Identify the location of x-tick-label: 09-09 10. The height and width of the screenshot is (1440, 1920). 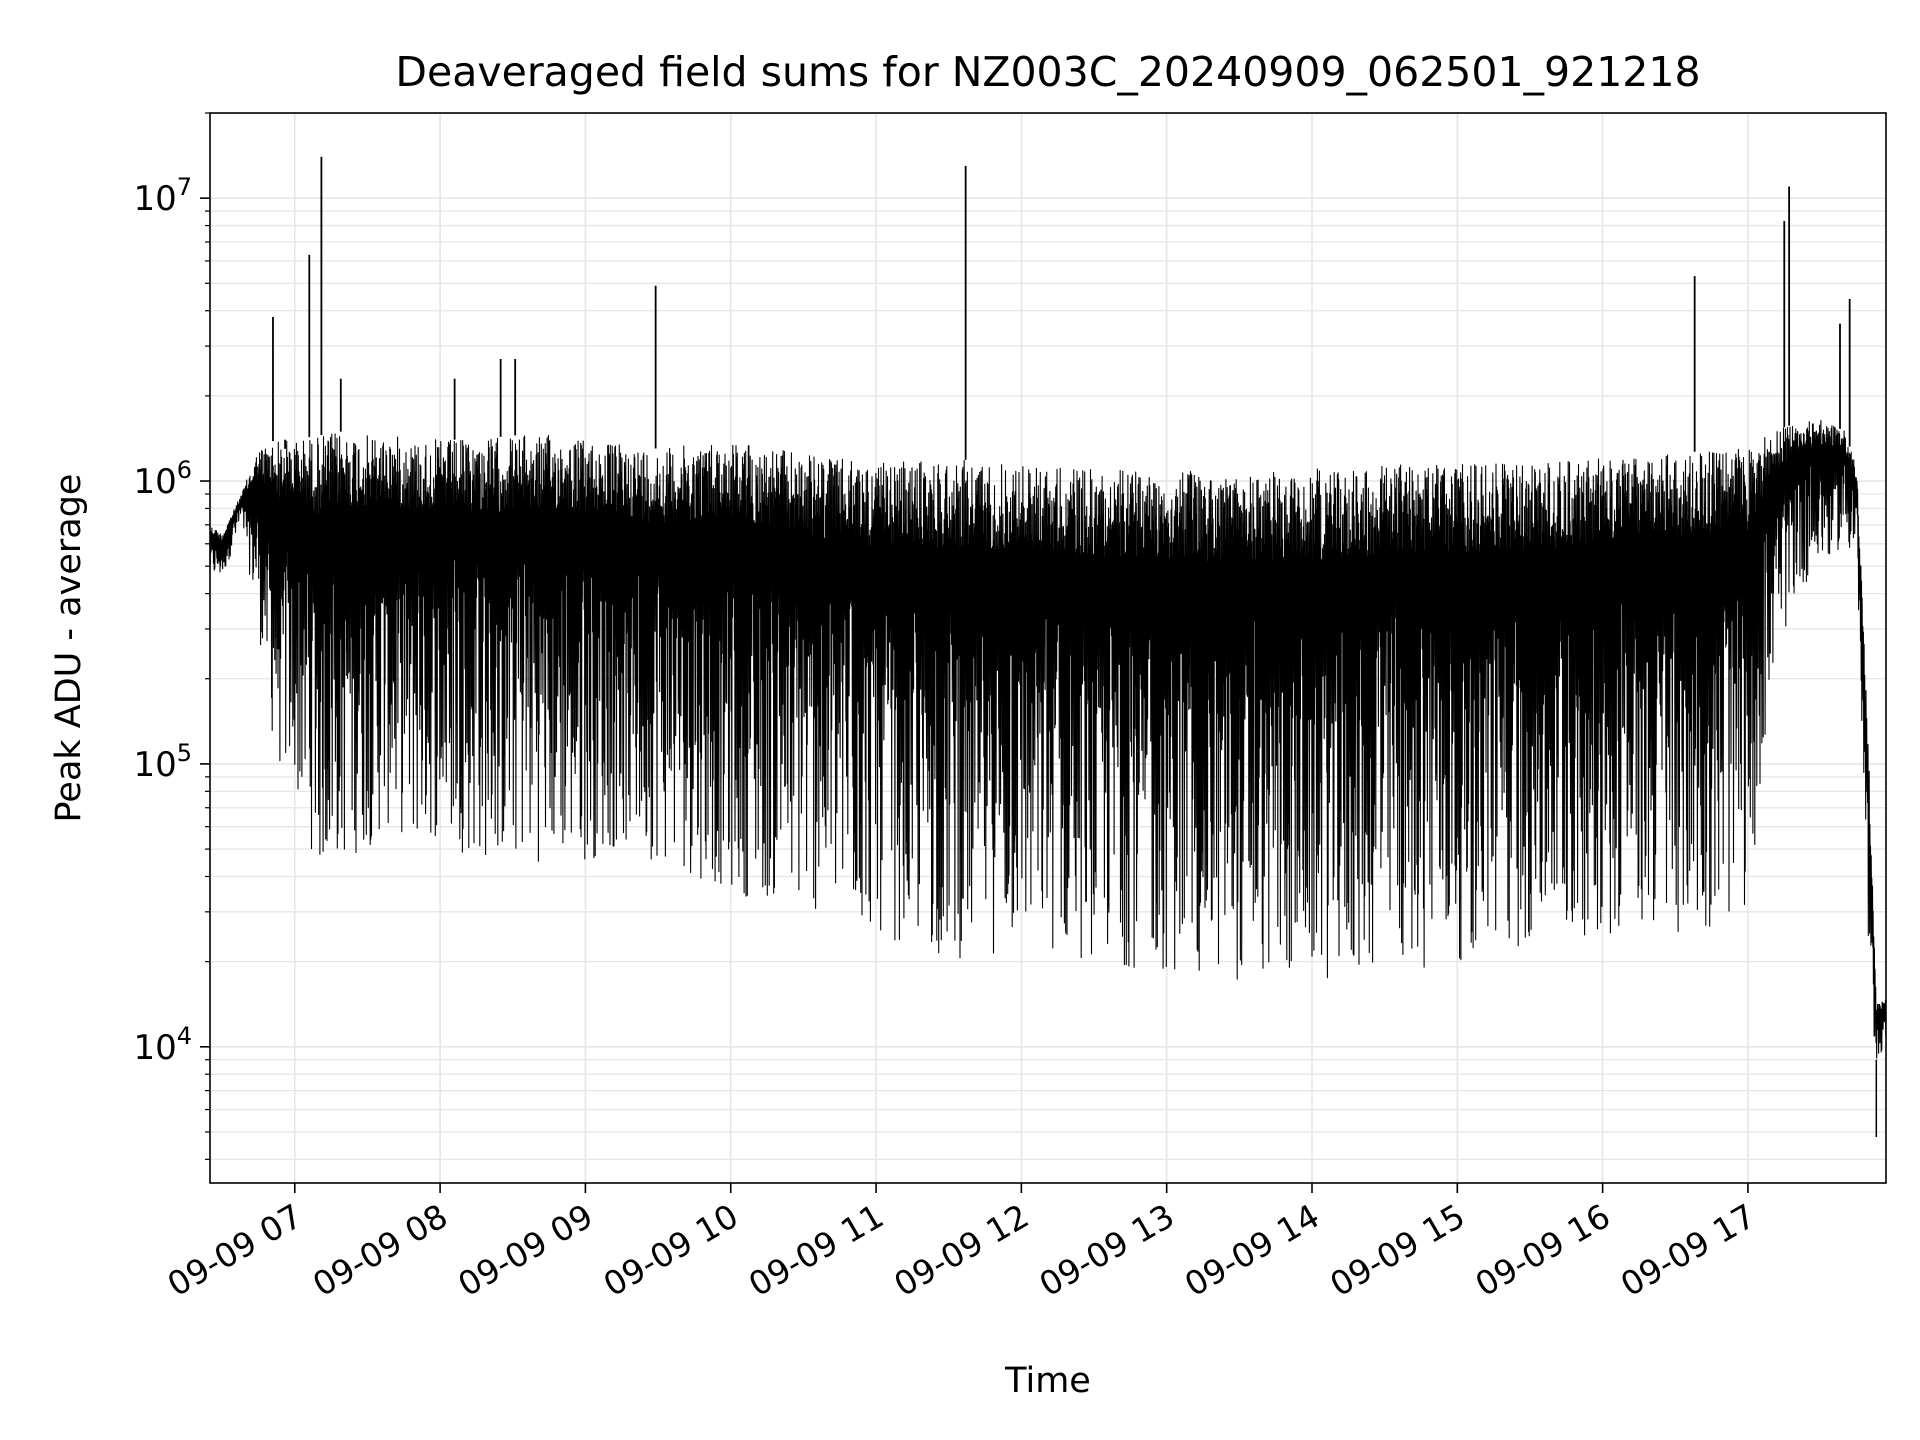
(671, 1250).